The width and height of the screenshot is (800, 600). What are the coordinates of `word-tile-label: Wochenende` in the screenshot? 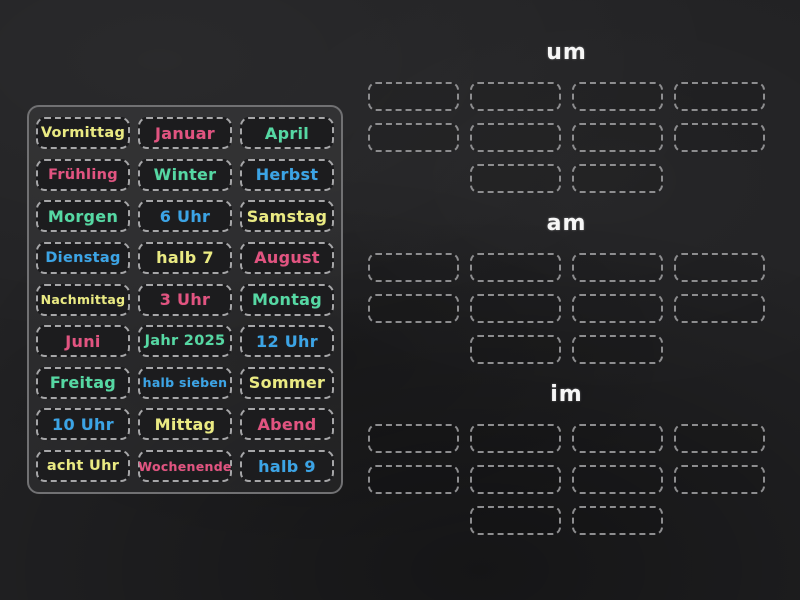 It's located at (185, 466).